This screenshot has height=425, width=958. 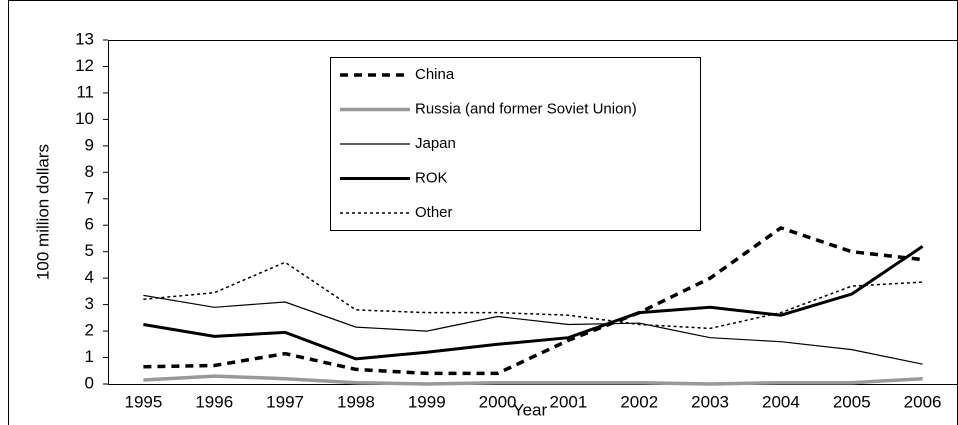 I want to click on x-tick-label: 2003, so click(x=710, y=401).